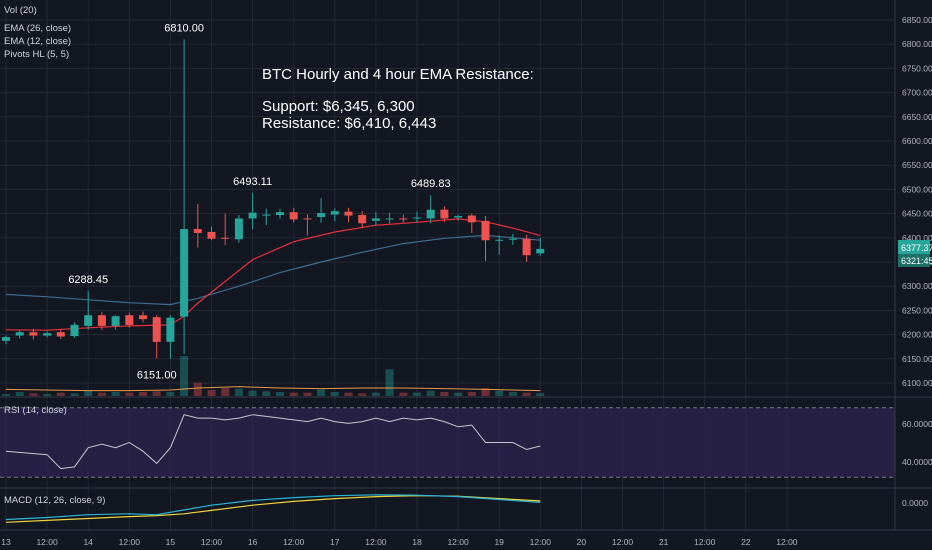 Image resolution: width=932 pixels, height=550 pixels. Describe the element at coordinates (37, 41) in the screenshot. I see `legend-ema12: EMA (12, close)` at that location.